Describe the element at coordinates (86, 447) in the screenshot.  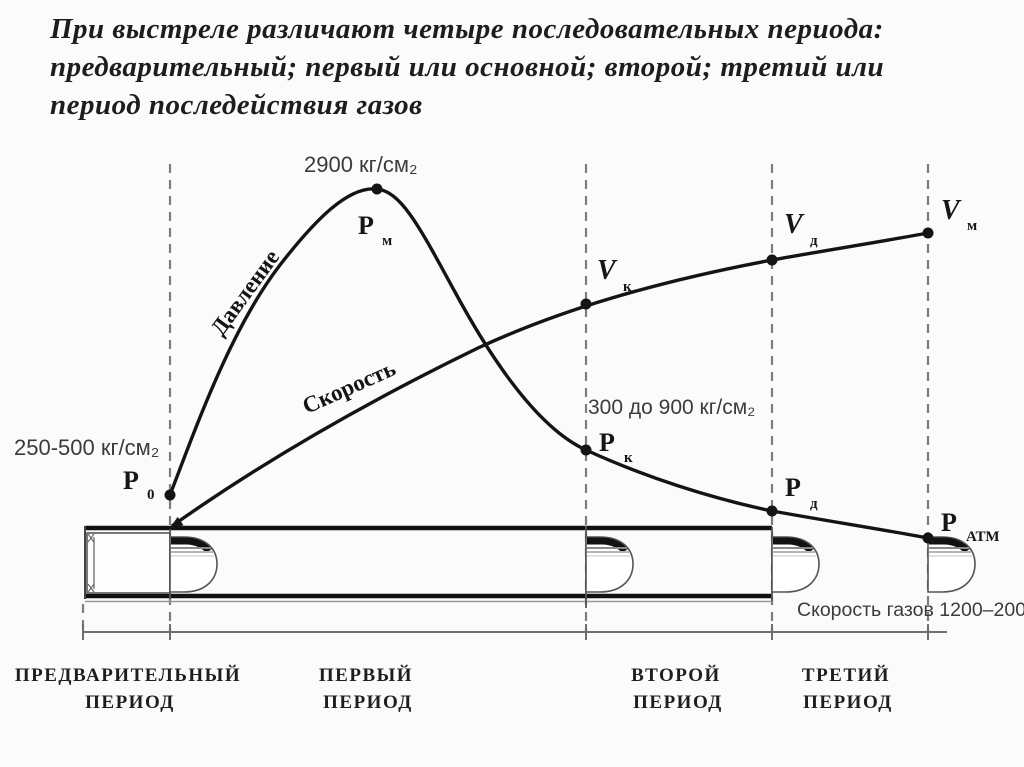
I see `start-pressure-value: 250-500 кг/см₂` at that location.